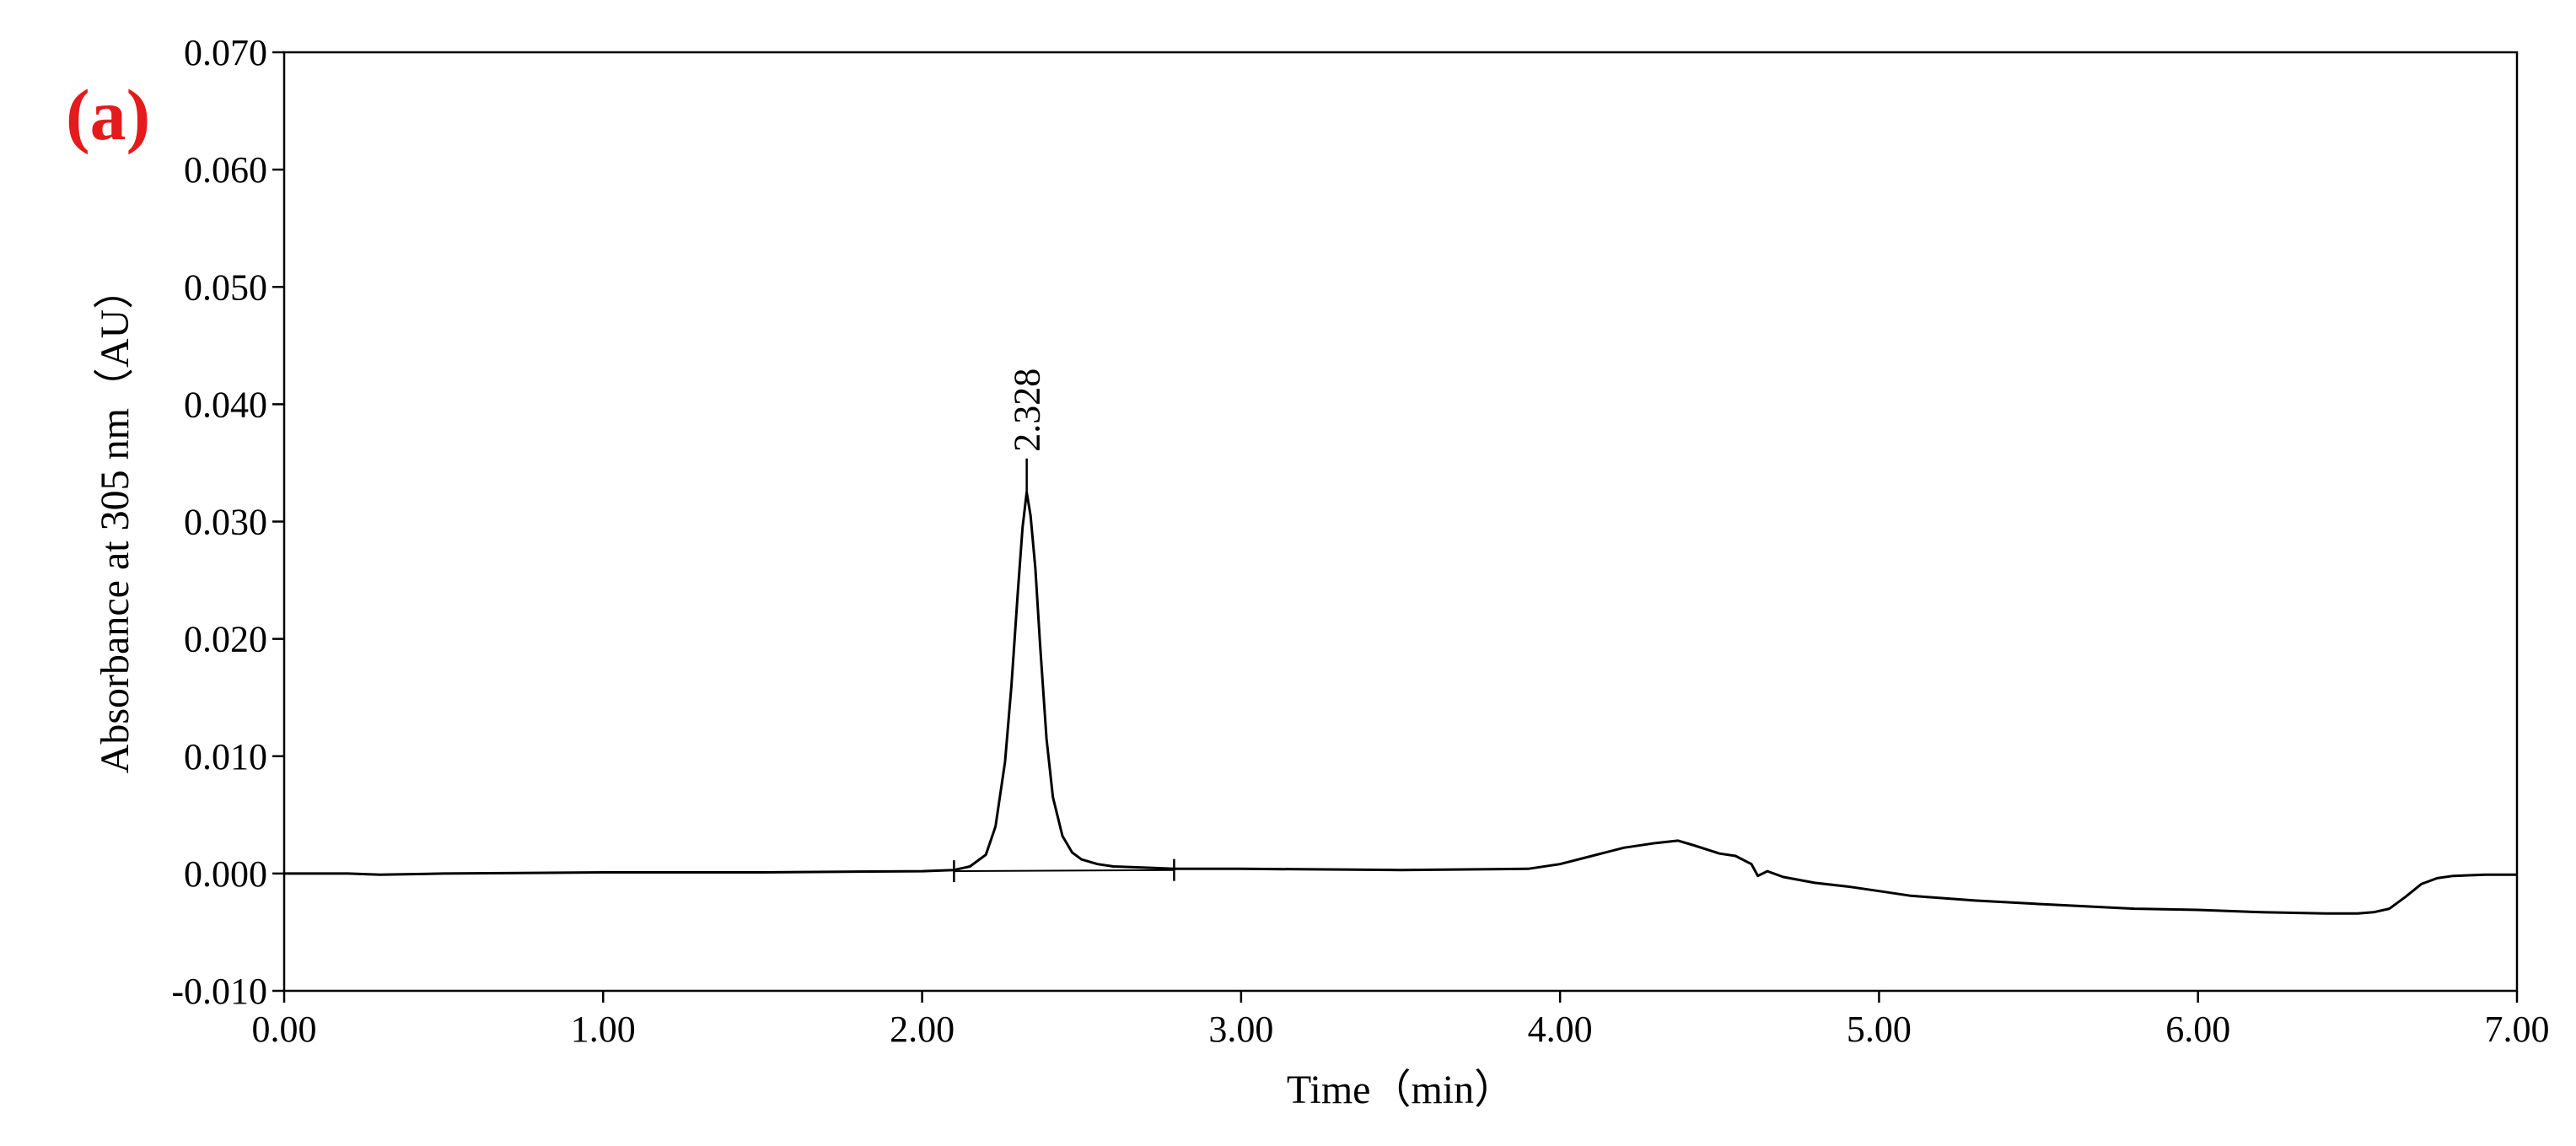 This screenshot has height=1146, width=2576. I want to click on y-tick-label: 0.050, so click(225, 287).